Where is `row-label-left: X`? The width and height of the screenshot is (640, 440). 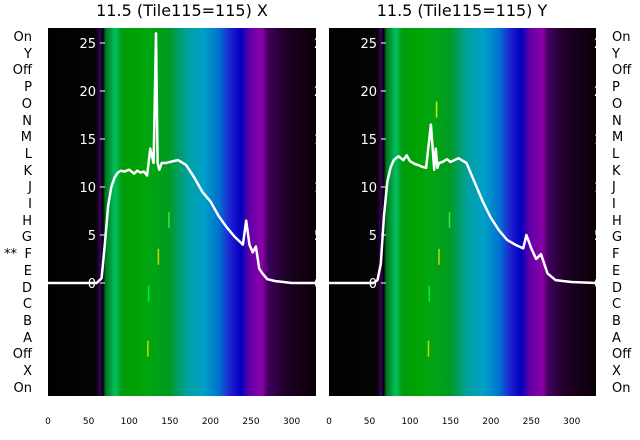
row-label-left: X is located at coordinates (27, 371).